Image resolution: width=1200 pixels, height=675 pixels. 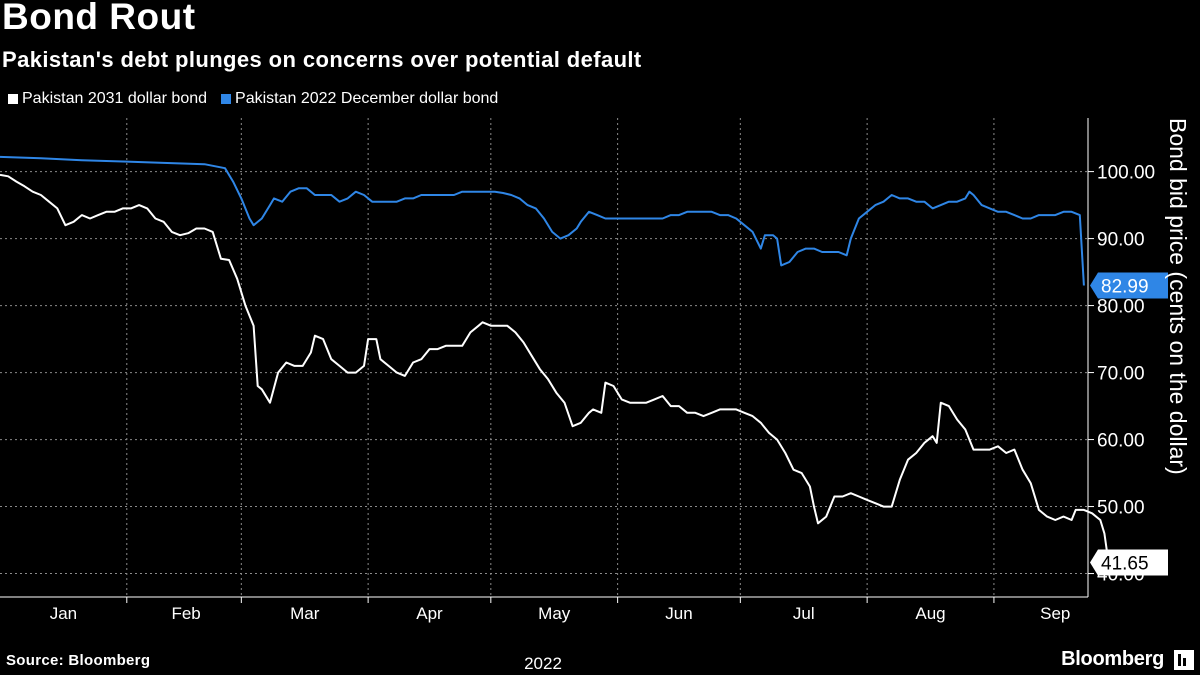 I want to click on chart-title: Bond Rout, so click(x=99, y=18).